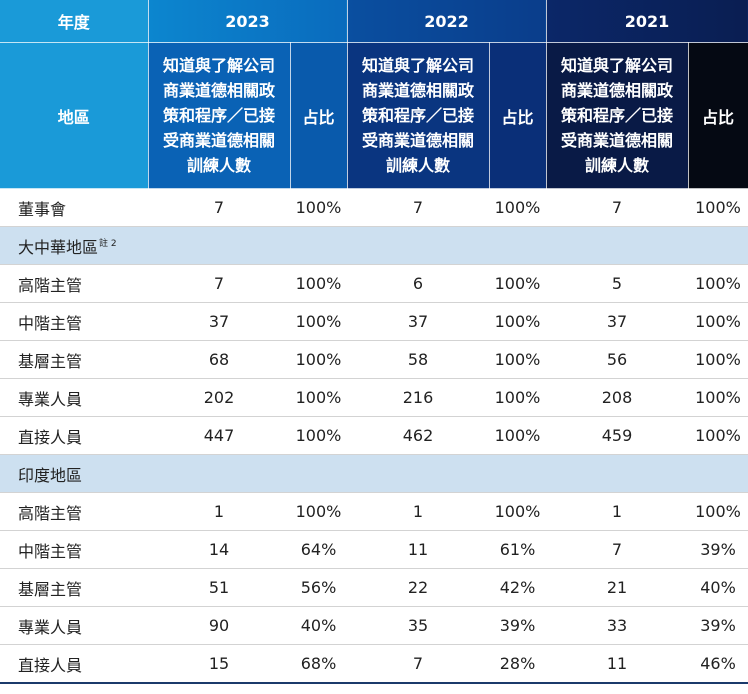  I want to click on cell-2022-count: 22, so click(418, 587).